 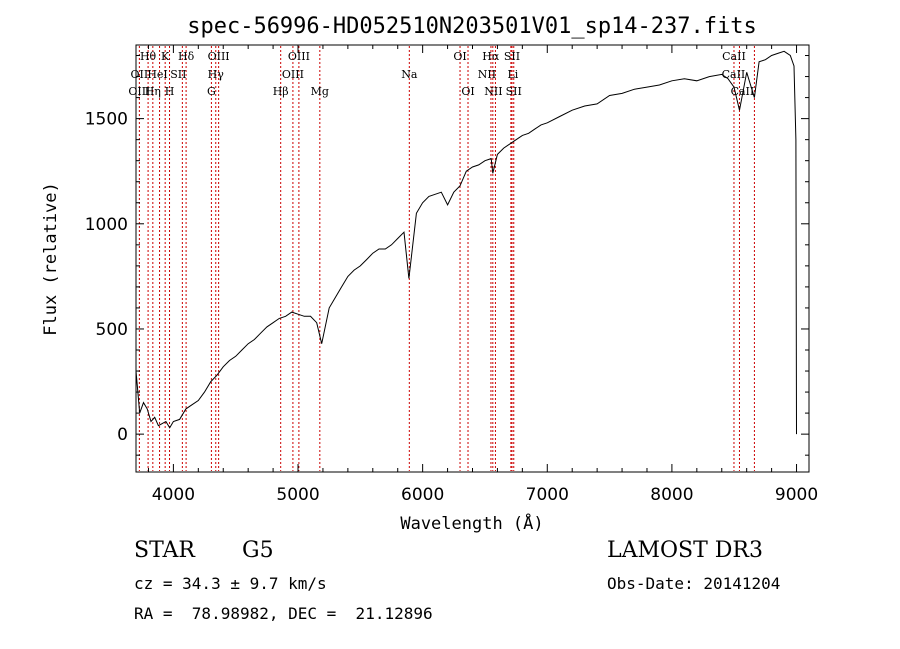 What do you see at coordinates (734, 56) in the screenshot?
I see `line-label-8: CaII` at bounding box center [734, 56].